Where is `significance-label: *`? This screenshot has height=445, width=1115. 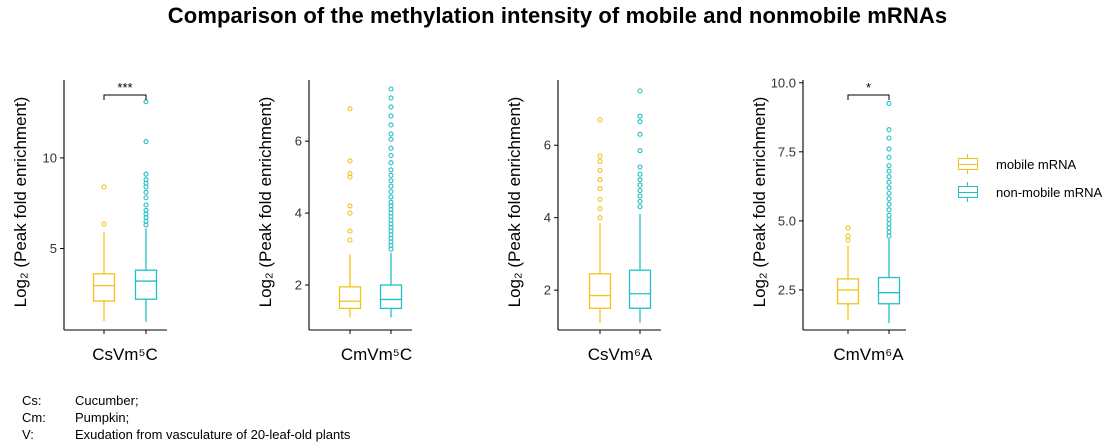 significance-label: * is located at coordinates (868, 87).